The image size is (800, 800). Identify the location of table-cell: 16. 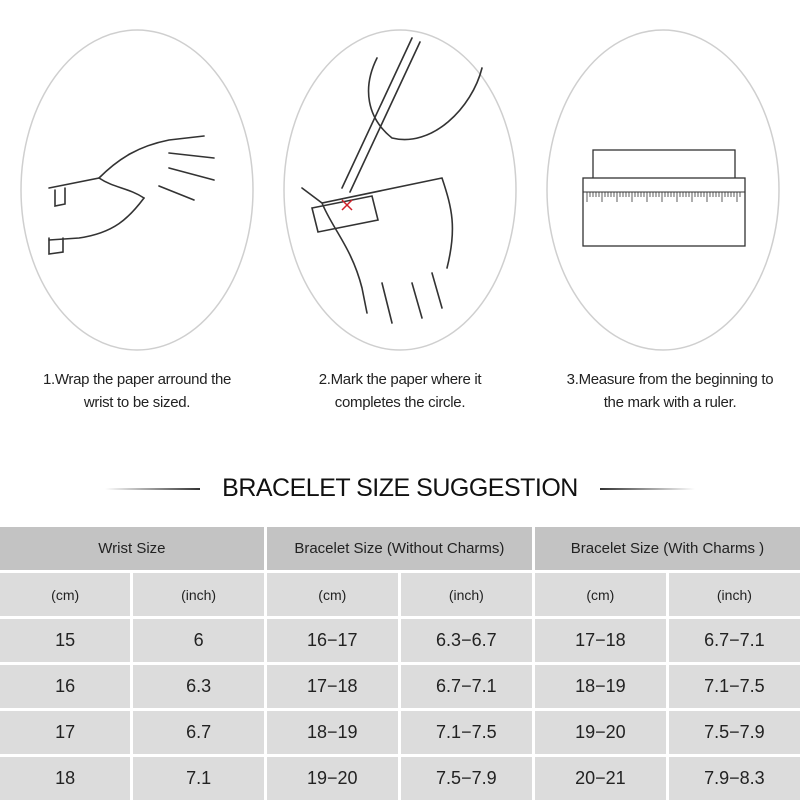
(65, 686).